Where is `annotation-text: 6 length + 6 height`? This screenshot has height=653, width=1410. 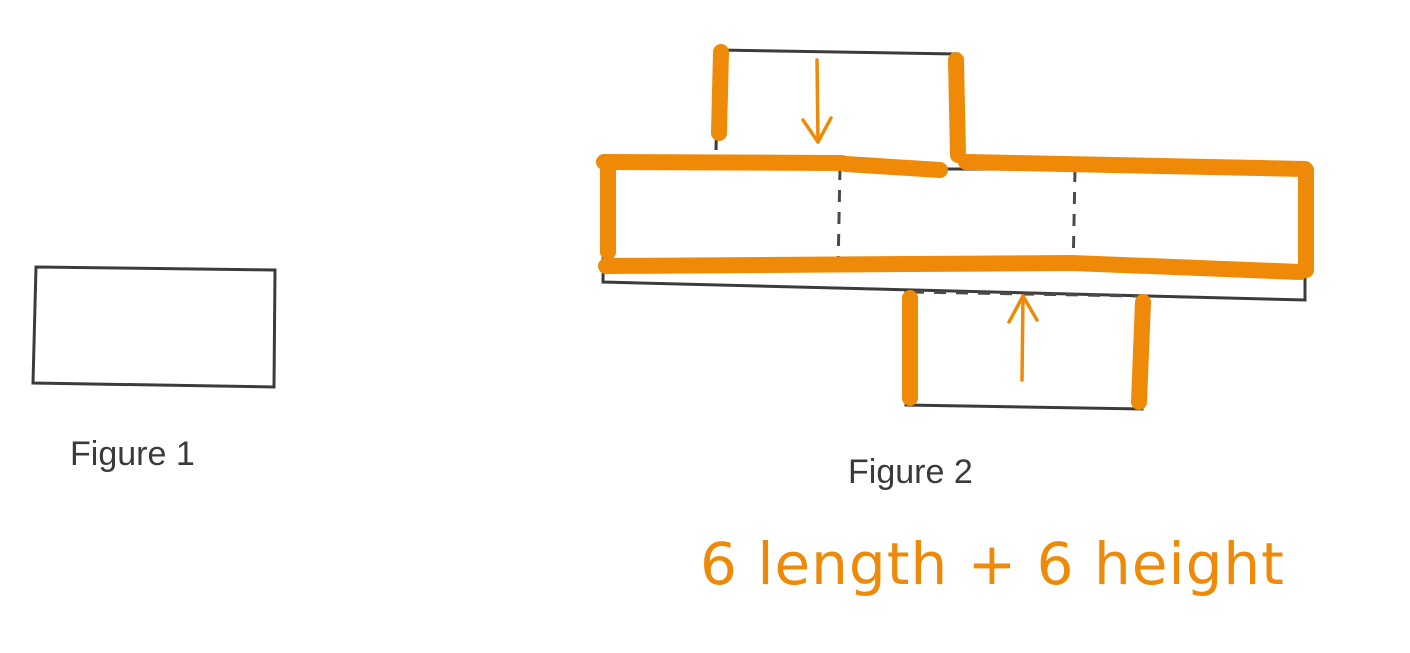 annotation-text: 6 length + 6 height is located at coordinates (992, 564).